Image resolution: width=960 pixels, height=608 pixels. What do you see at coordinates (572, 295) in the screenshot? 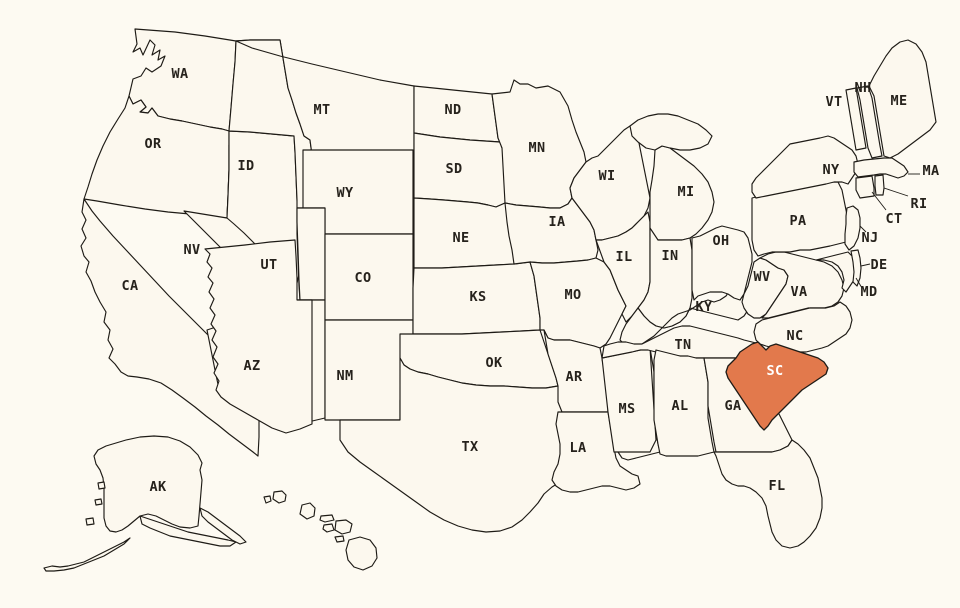
I see `state-label-MO: MO` at bounding box center [572, 295].